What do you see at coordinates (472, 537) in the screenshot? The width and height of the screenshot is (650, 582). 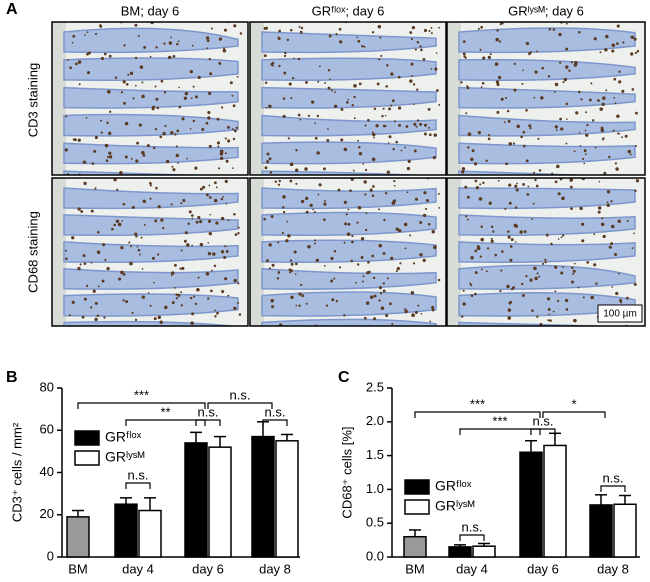 I see `significance-bracket` at bounding box center [472, 537].